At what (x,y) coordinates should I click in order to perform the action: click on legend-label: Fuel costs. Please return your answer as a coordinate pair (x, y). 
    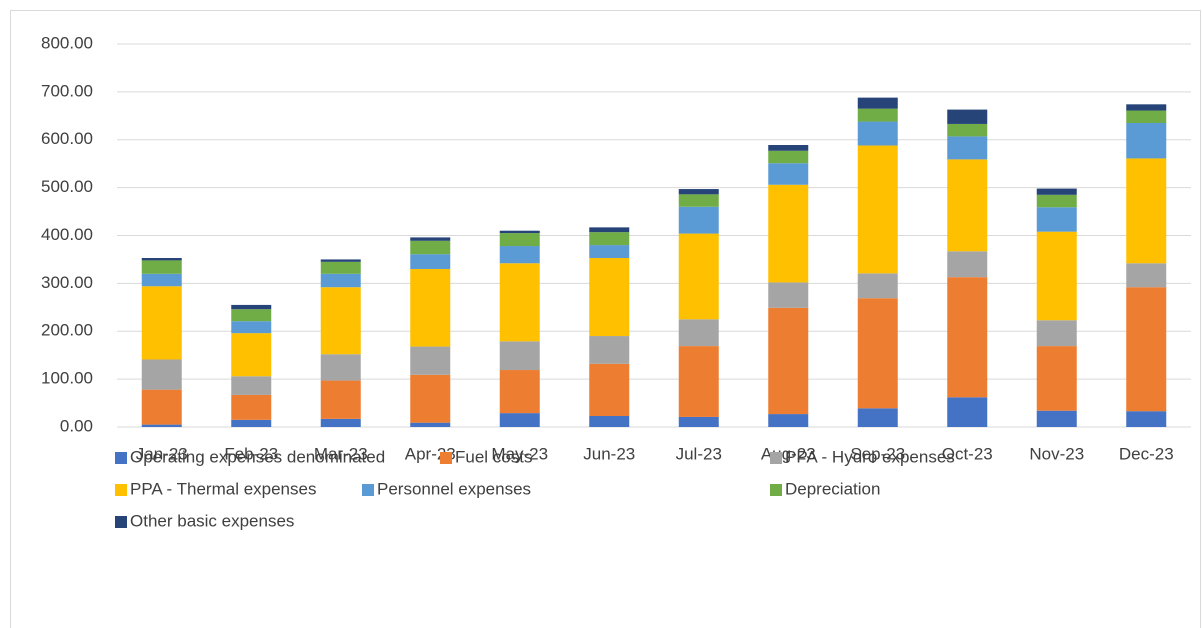
    Looking at the image, I should click on (493, 456).